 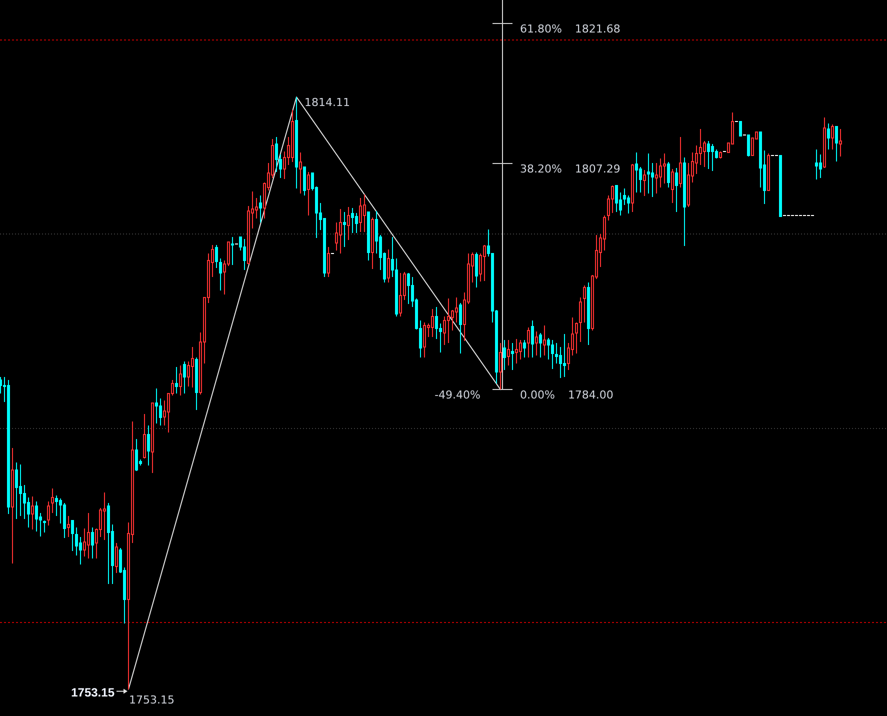 I want to click on ref-line-label: 0.00% 1784.00, so click(x=567, y=395).